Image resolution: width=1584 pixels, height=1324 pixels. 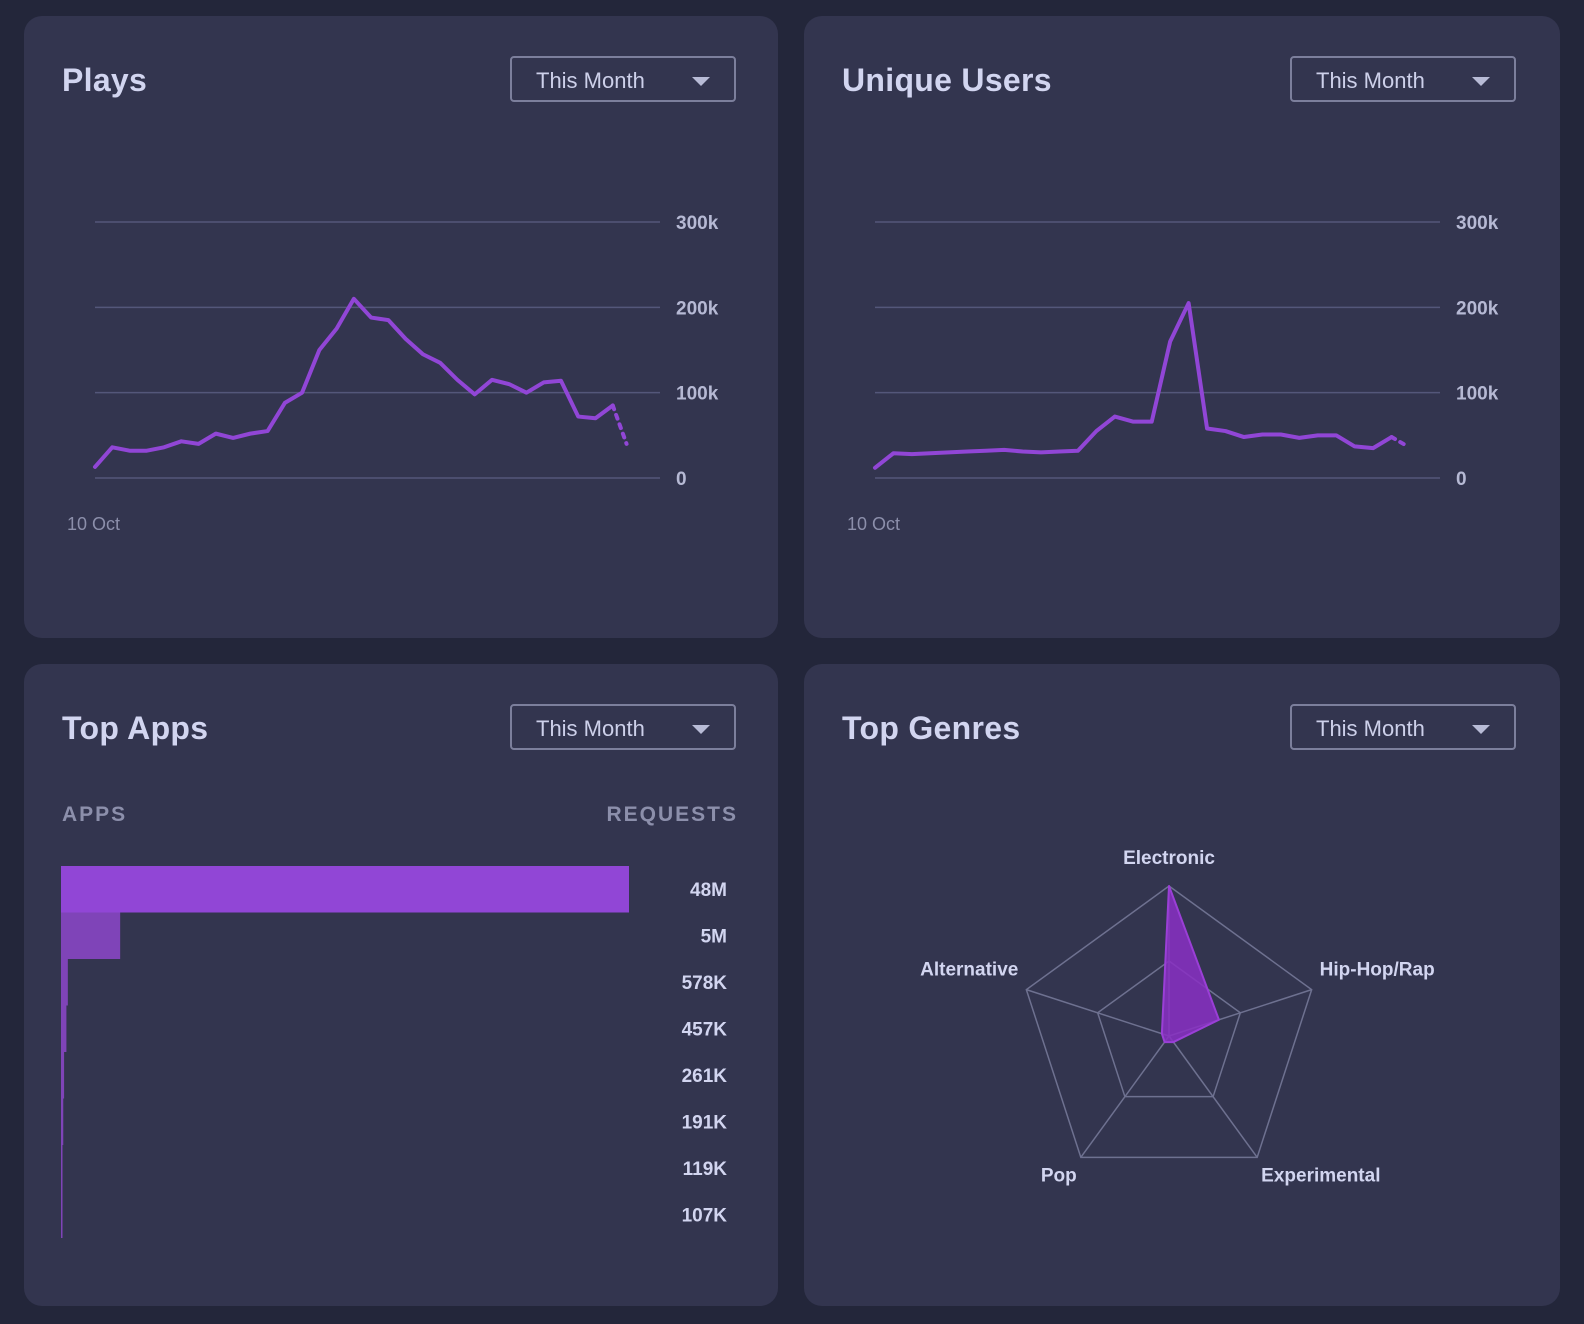 I want to click on bar-value-label: 48M, so click(x=708, y=890).